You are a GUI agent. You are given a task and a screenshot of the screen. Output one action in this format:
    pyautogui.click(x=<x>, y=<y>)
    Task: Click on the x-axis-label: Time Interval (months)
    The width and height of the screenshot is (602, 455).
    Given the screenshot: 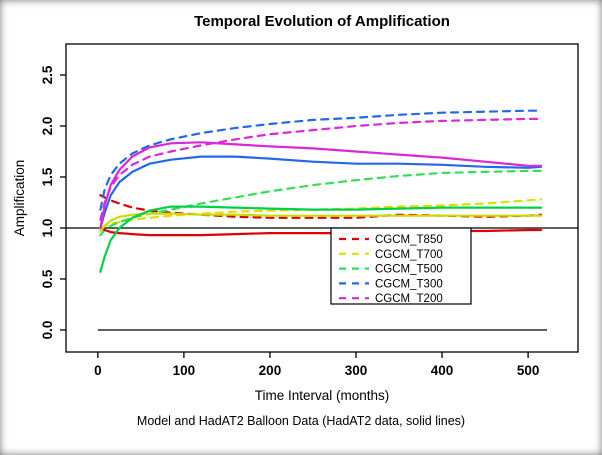 What is the action you would take?
    pyautogui.click(x=322, y=395)
    